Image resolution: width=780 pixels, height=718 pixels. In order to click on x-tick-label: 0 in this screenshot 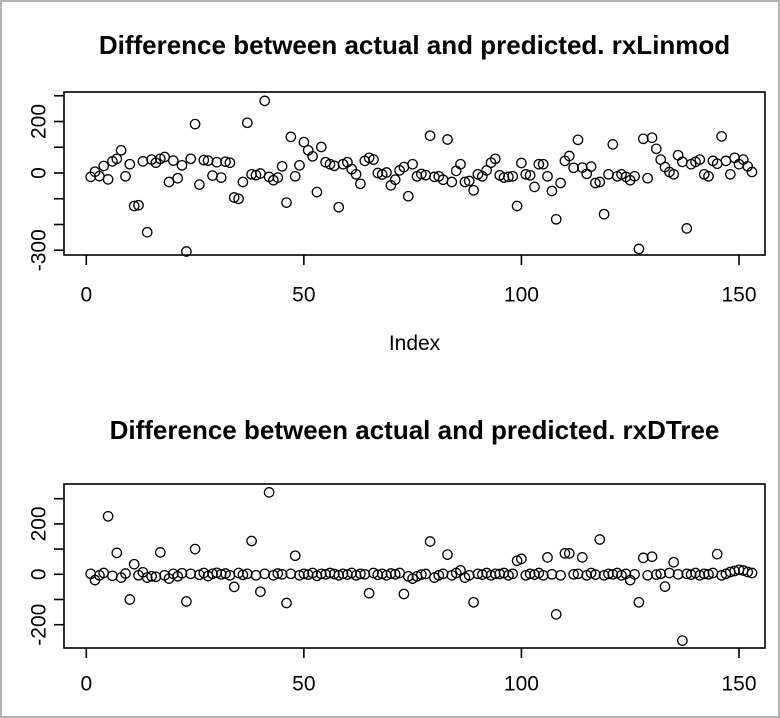, I will do `click(86, 684)`.